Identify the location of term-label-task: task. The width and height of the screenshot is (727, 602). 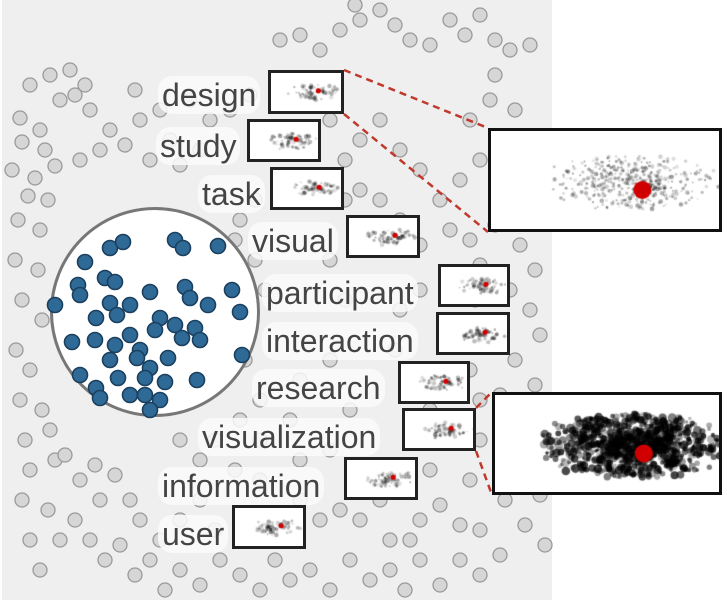
(231, 194).